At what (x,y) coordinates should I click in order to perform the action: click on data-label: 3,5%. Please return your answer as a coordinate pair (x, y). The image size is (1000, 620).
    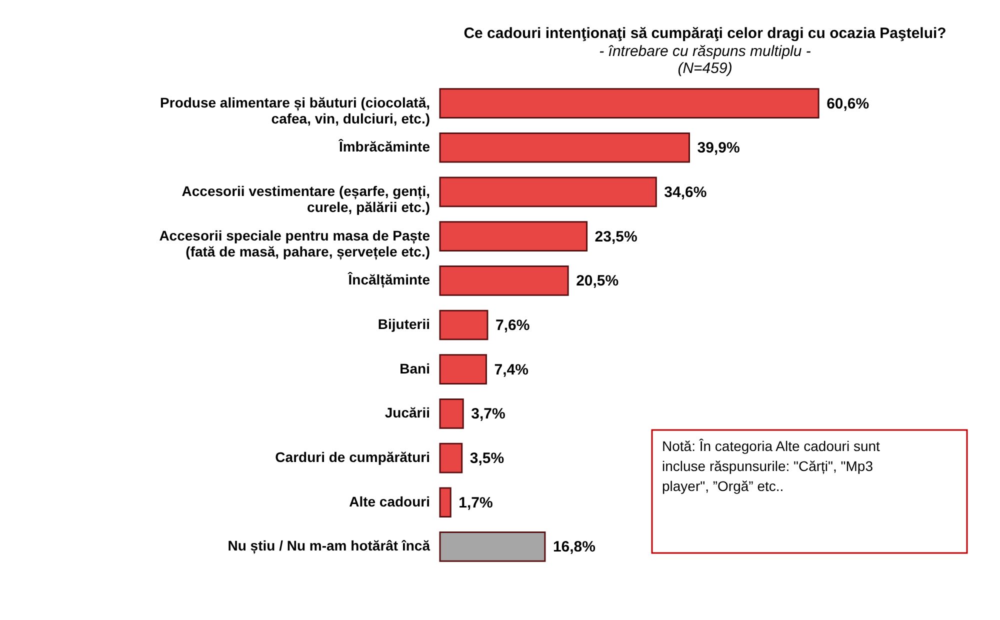
    Looking at the image, I should click on (487, 459).